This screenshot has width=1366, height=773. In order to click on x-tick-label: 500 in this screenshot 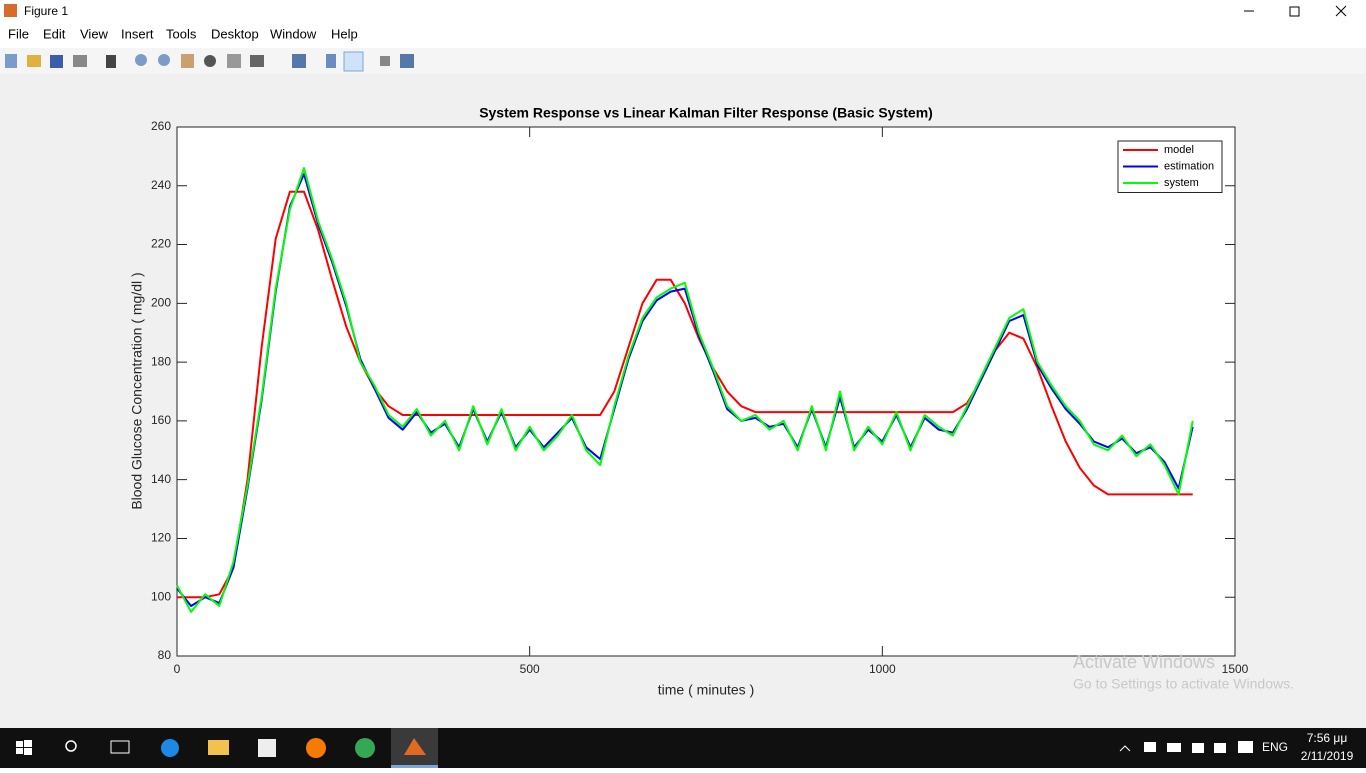, I will do `click(530, 669)`.